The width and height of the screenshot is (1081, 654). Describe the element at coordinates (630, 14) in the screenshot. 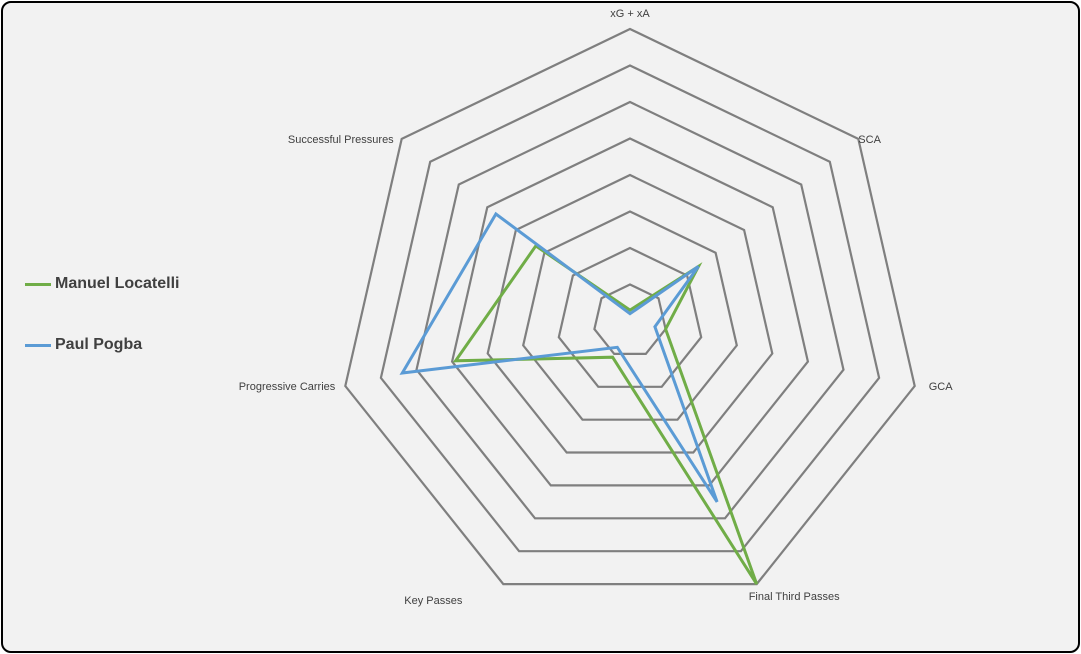

I see `axis-label-0: xG + xA` at that location.